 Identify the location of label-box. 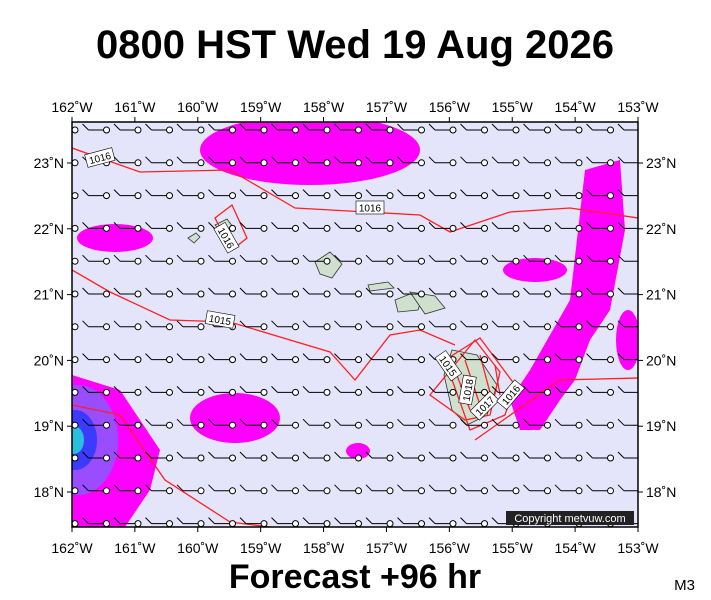
(370, 207).